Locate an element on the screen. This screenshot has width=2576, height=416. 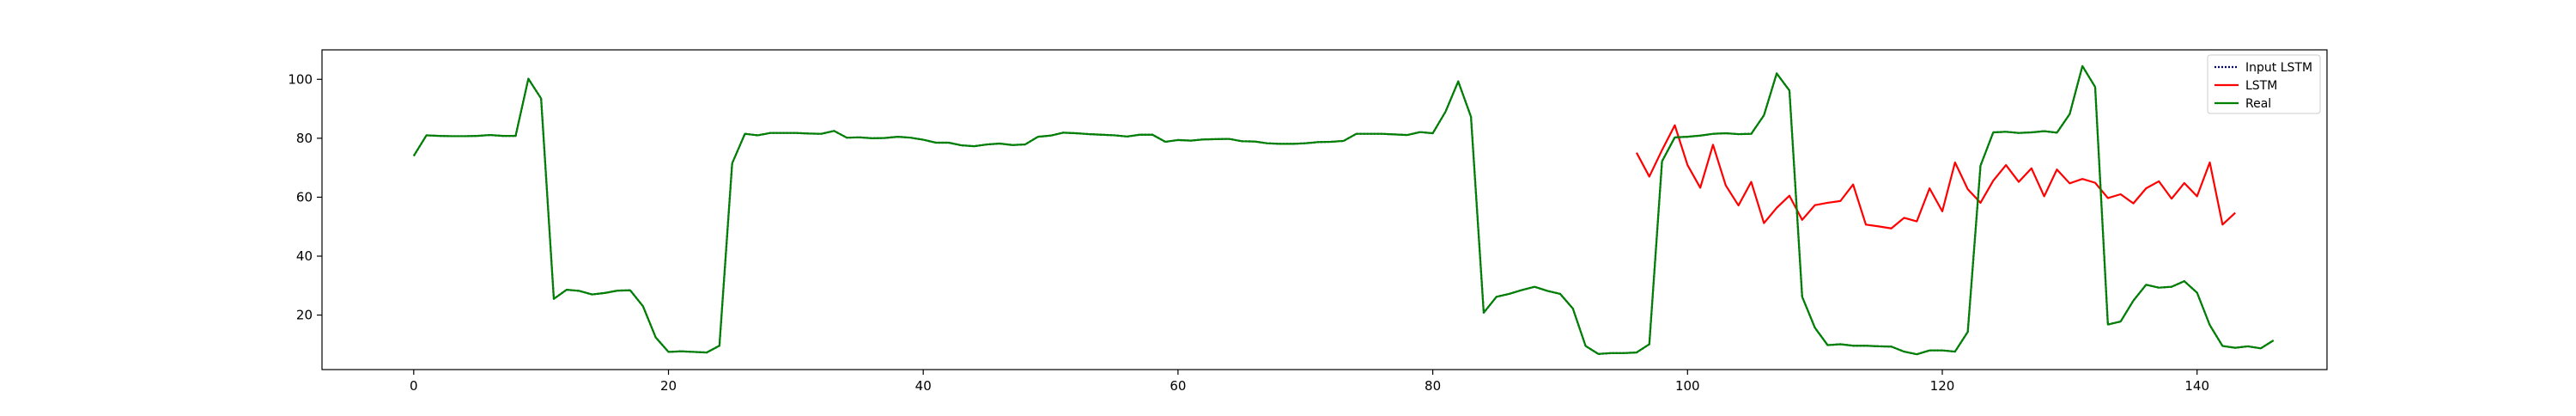
legend-box is located at coordinates (2264, 84).